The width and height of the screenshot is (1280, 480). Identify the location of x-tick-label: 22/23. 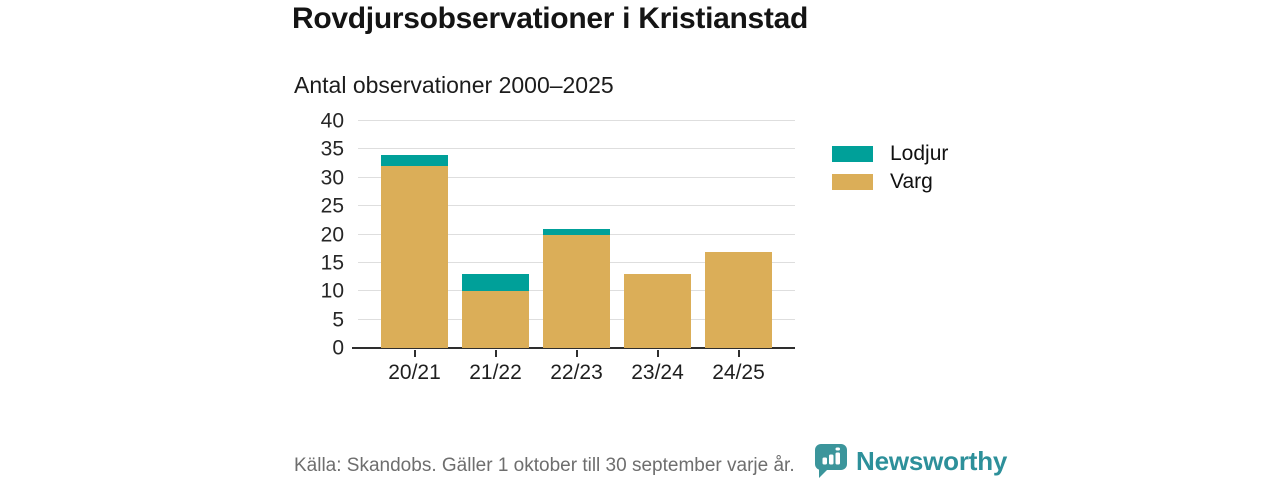
(576, 372).